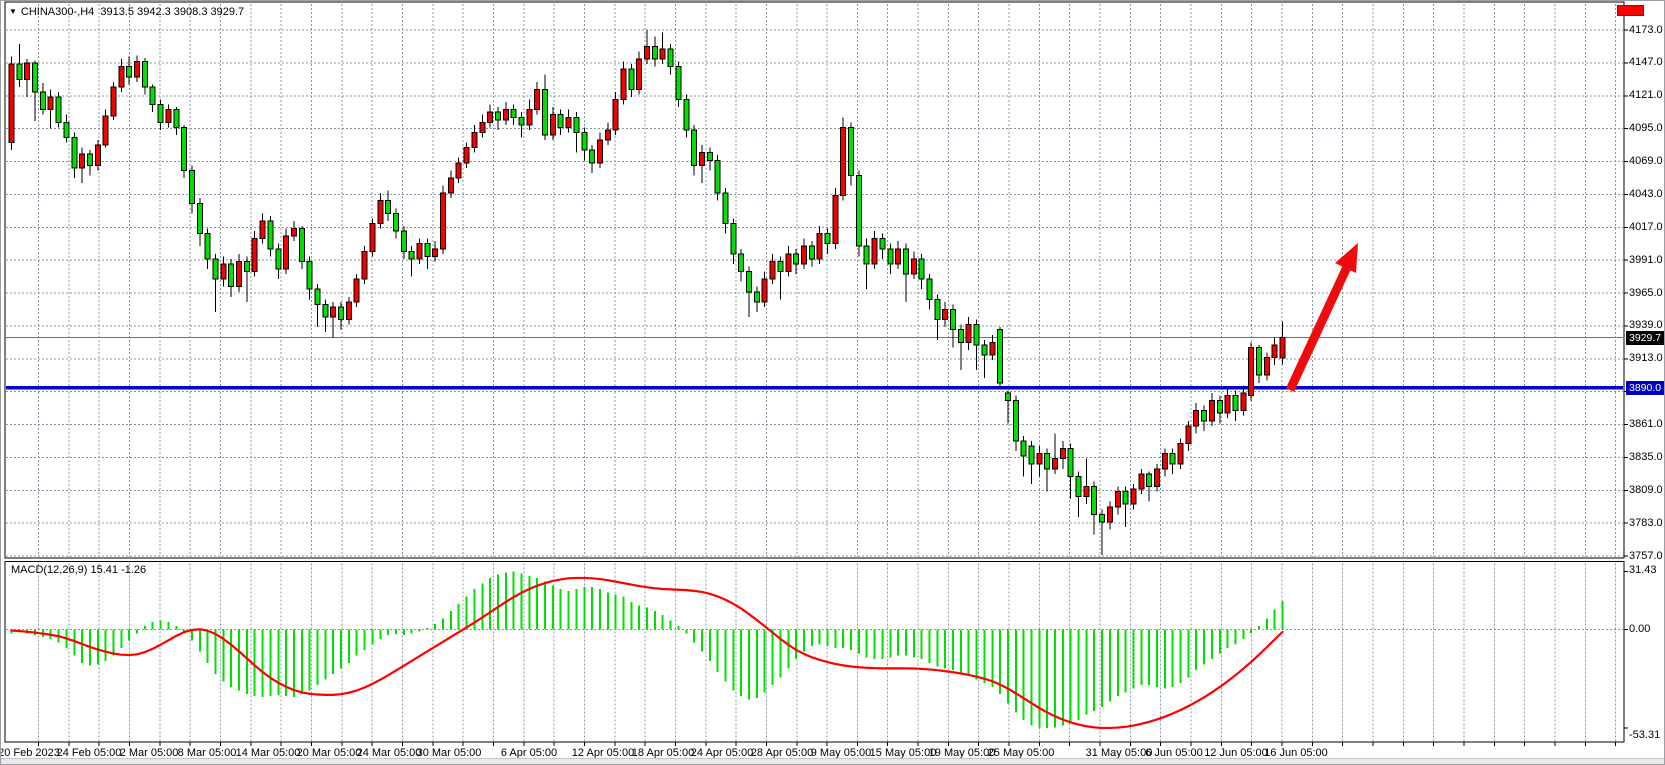  Describe the element at coordinates (1646, 29) in the screenshot. I see `price-axis-label: 4173.0` at that location.